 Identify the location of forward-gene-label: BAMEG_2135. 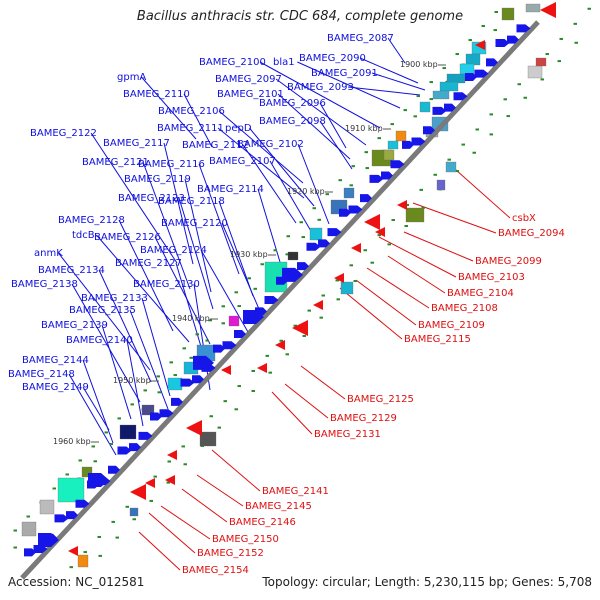
(102, 310).